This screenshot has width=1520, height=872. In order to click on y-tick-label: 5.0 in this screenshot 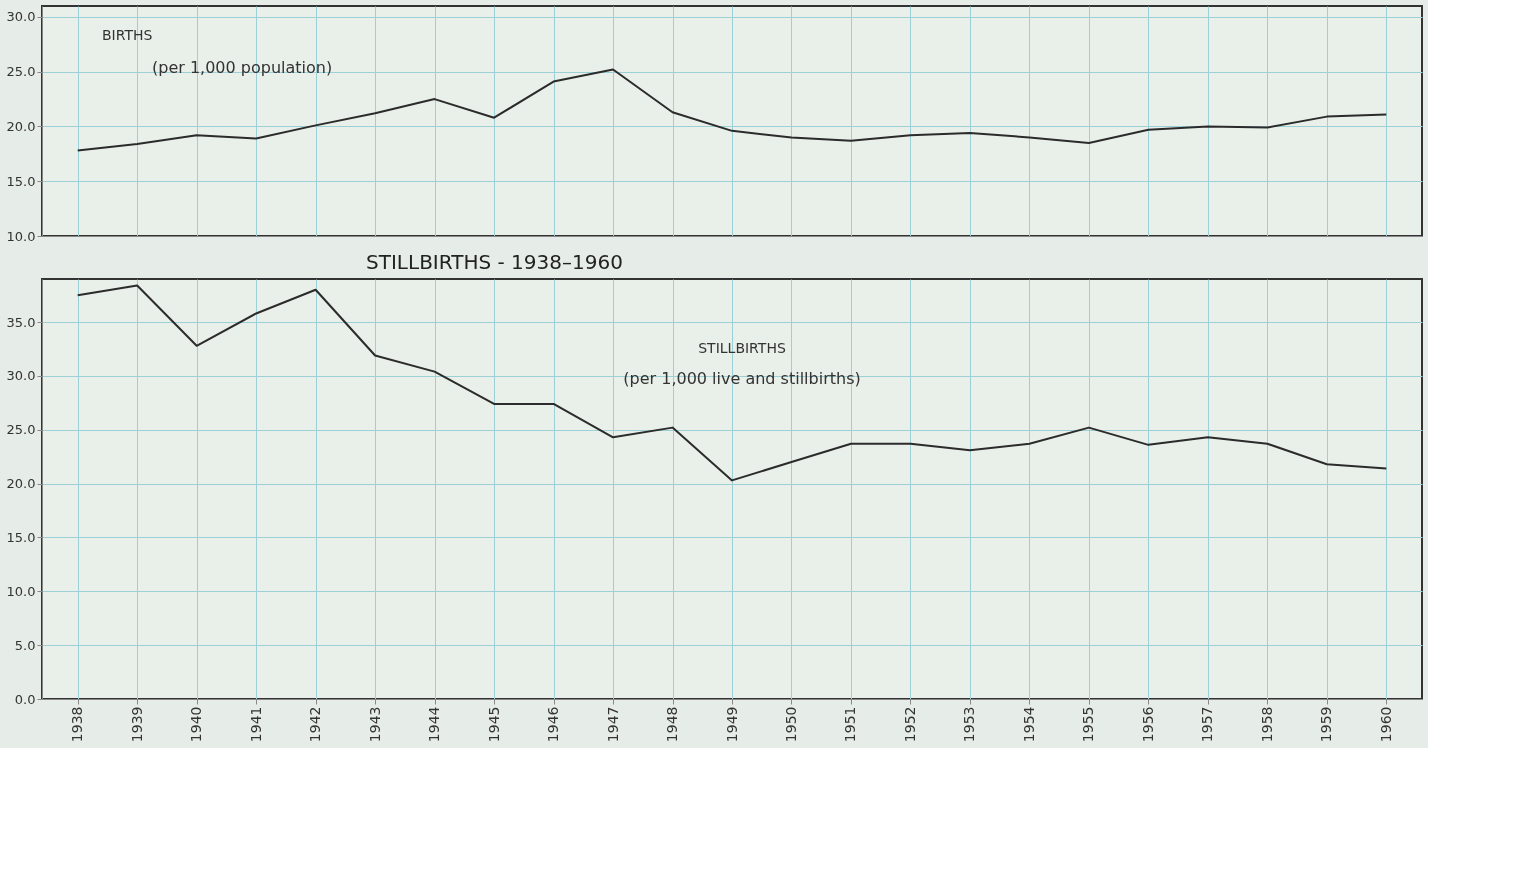, I will do `click(25, 645)`.